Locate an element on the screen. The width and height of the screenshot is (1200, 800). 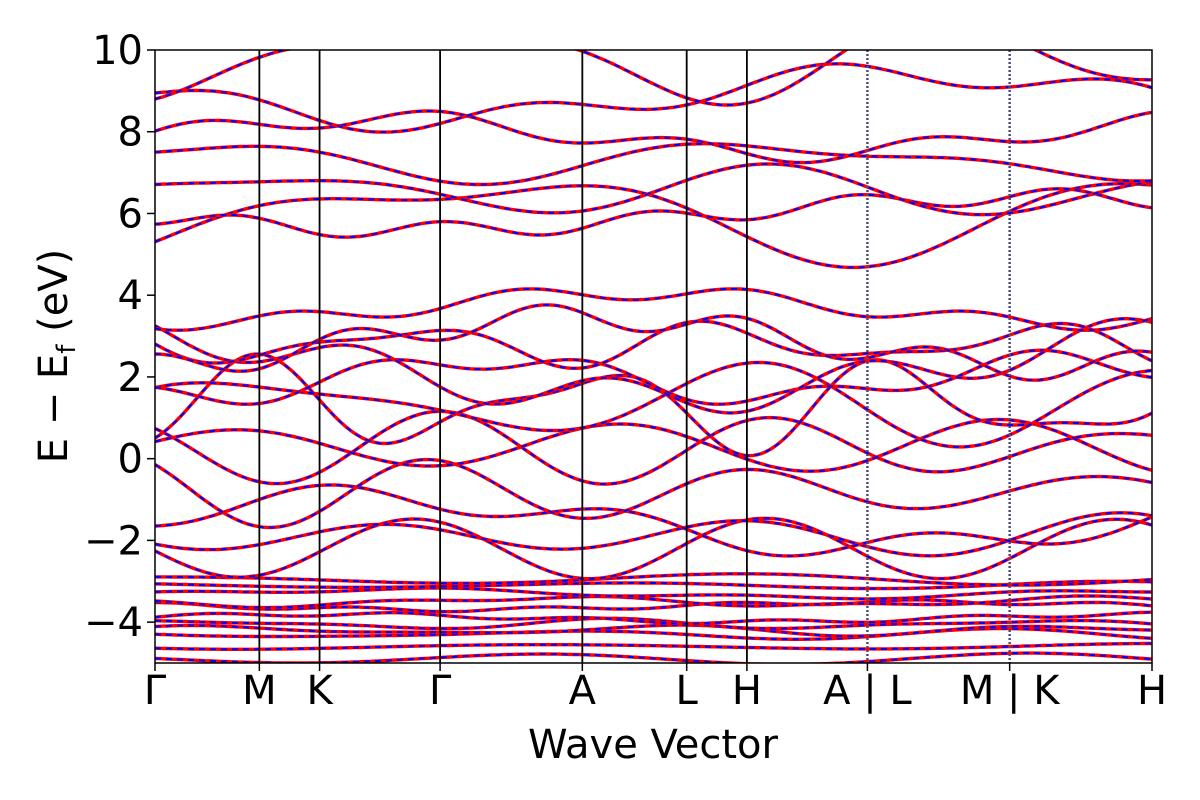
y-tick-label-7: −4 is located at coordinates (113, 623).